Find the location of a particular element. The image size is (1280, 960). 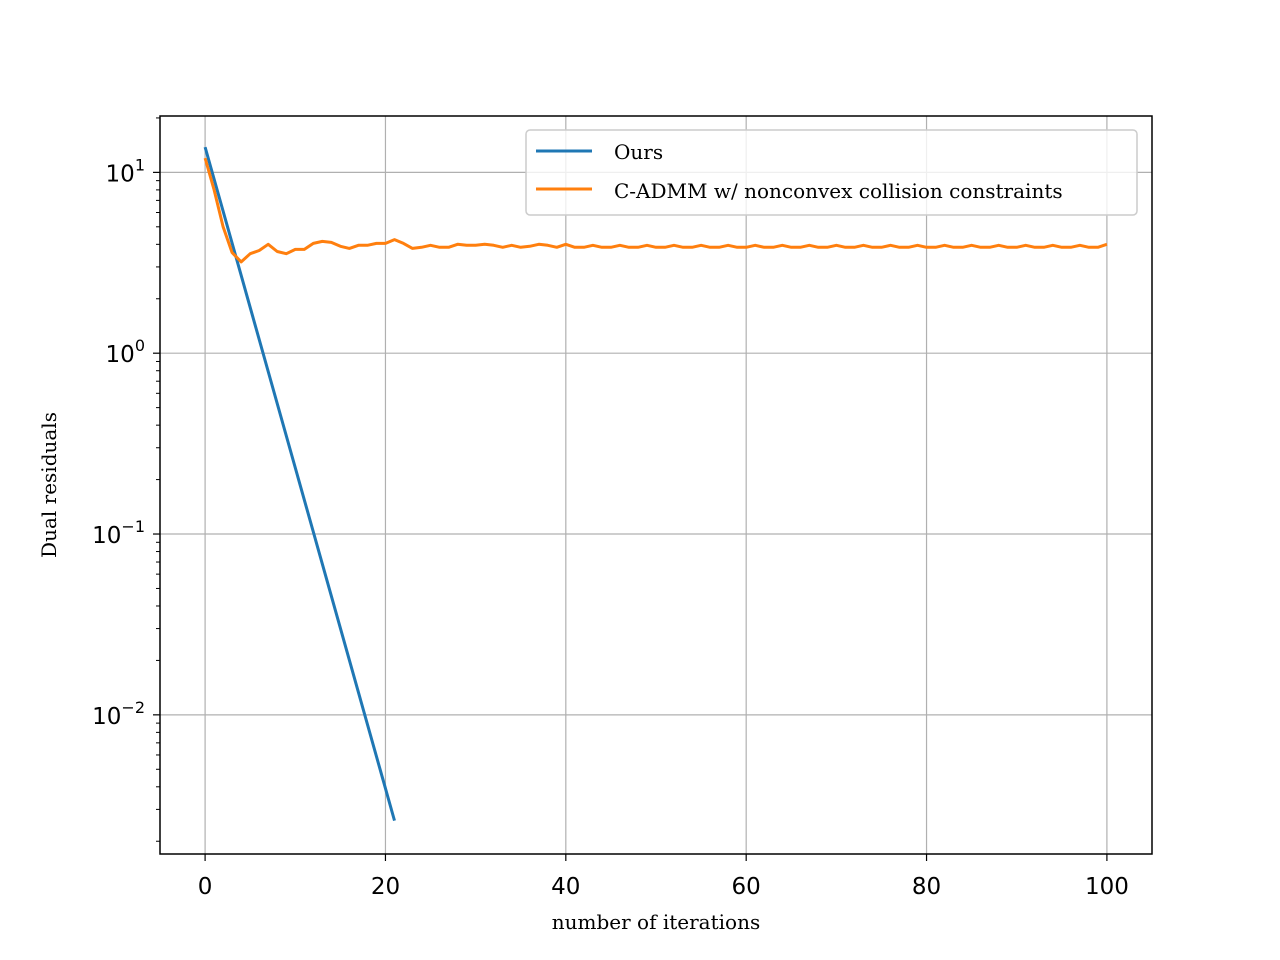

x-tick-label: 60 is located at coordinates (746, 887).